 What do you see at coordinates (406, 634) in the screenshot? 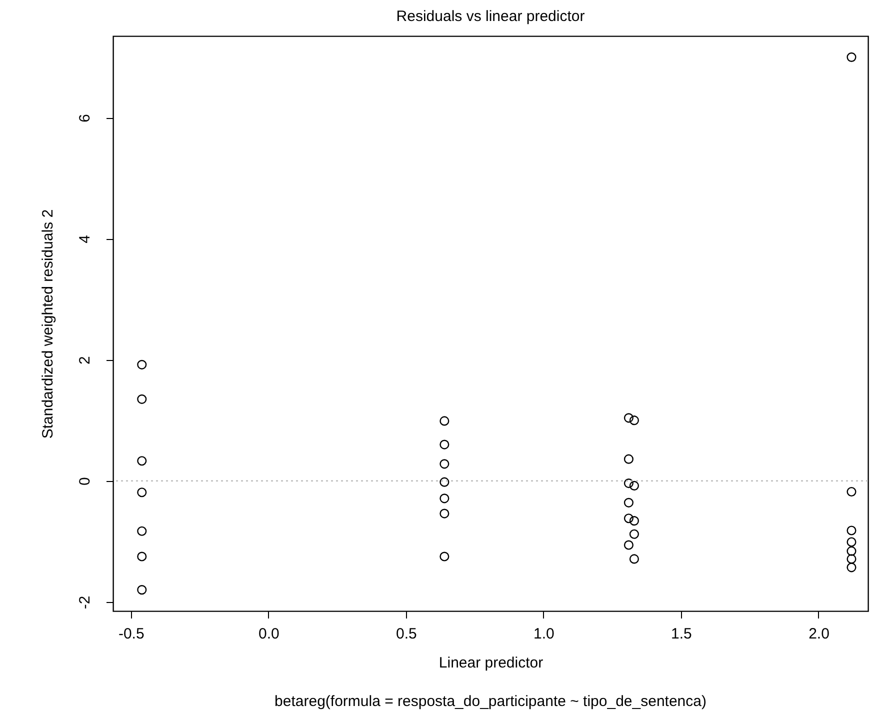
I see `x-tick-label: 0.5` at bounding box center [406, 634].